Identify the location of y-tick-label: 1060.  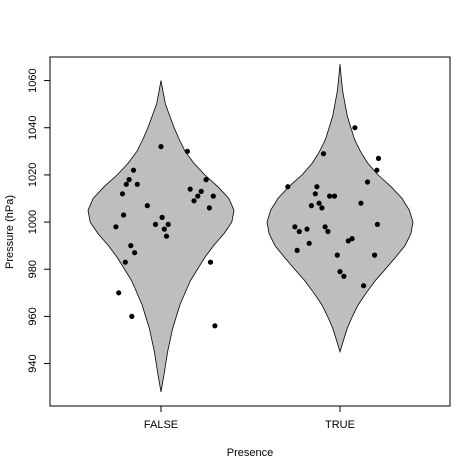
(33, 80).